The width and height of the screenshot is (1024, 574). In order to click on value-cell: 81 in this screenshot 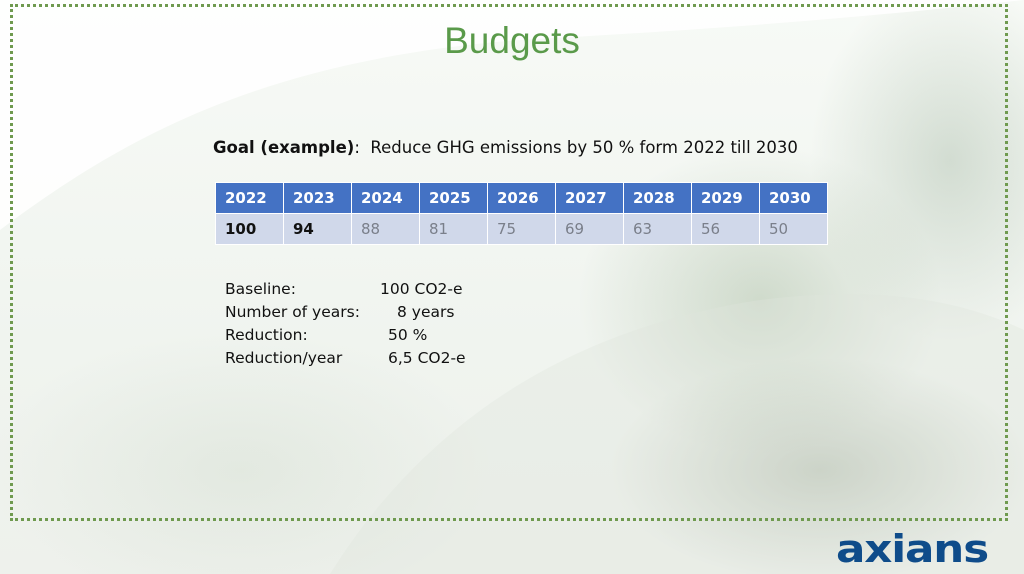, I will do `click(453, 229)`.